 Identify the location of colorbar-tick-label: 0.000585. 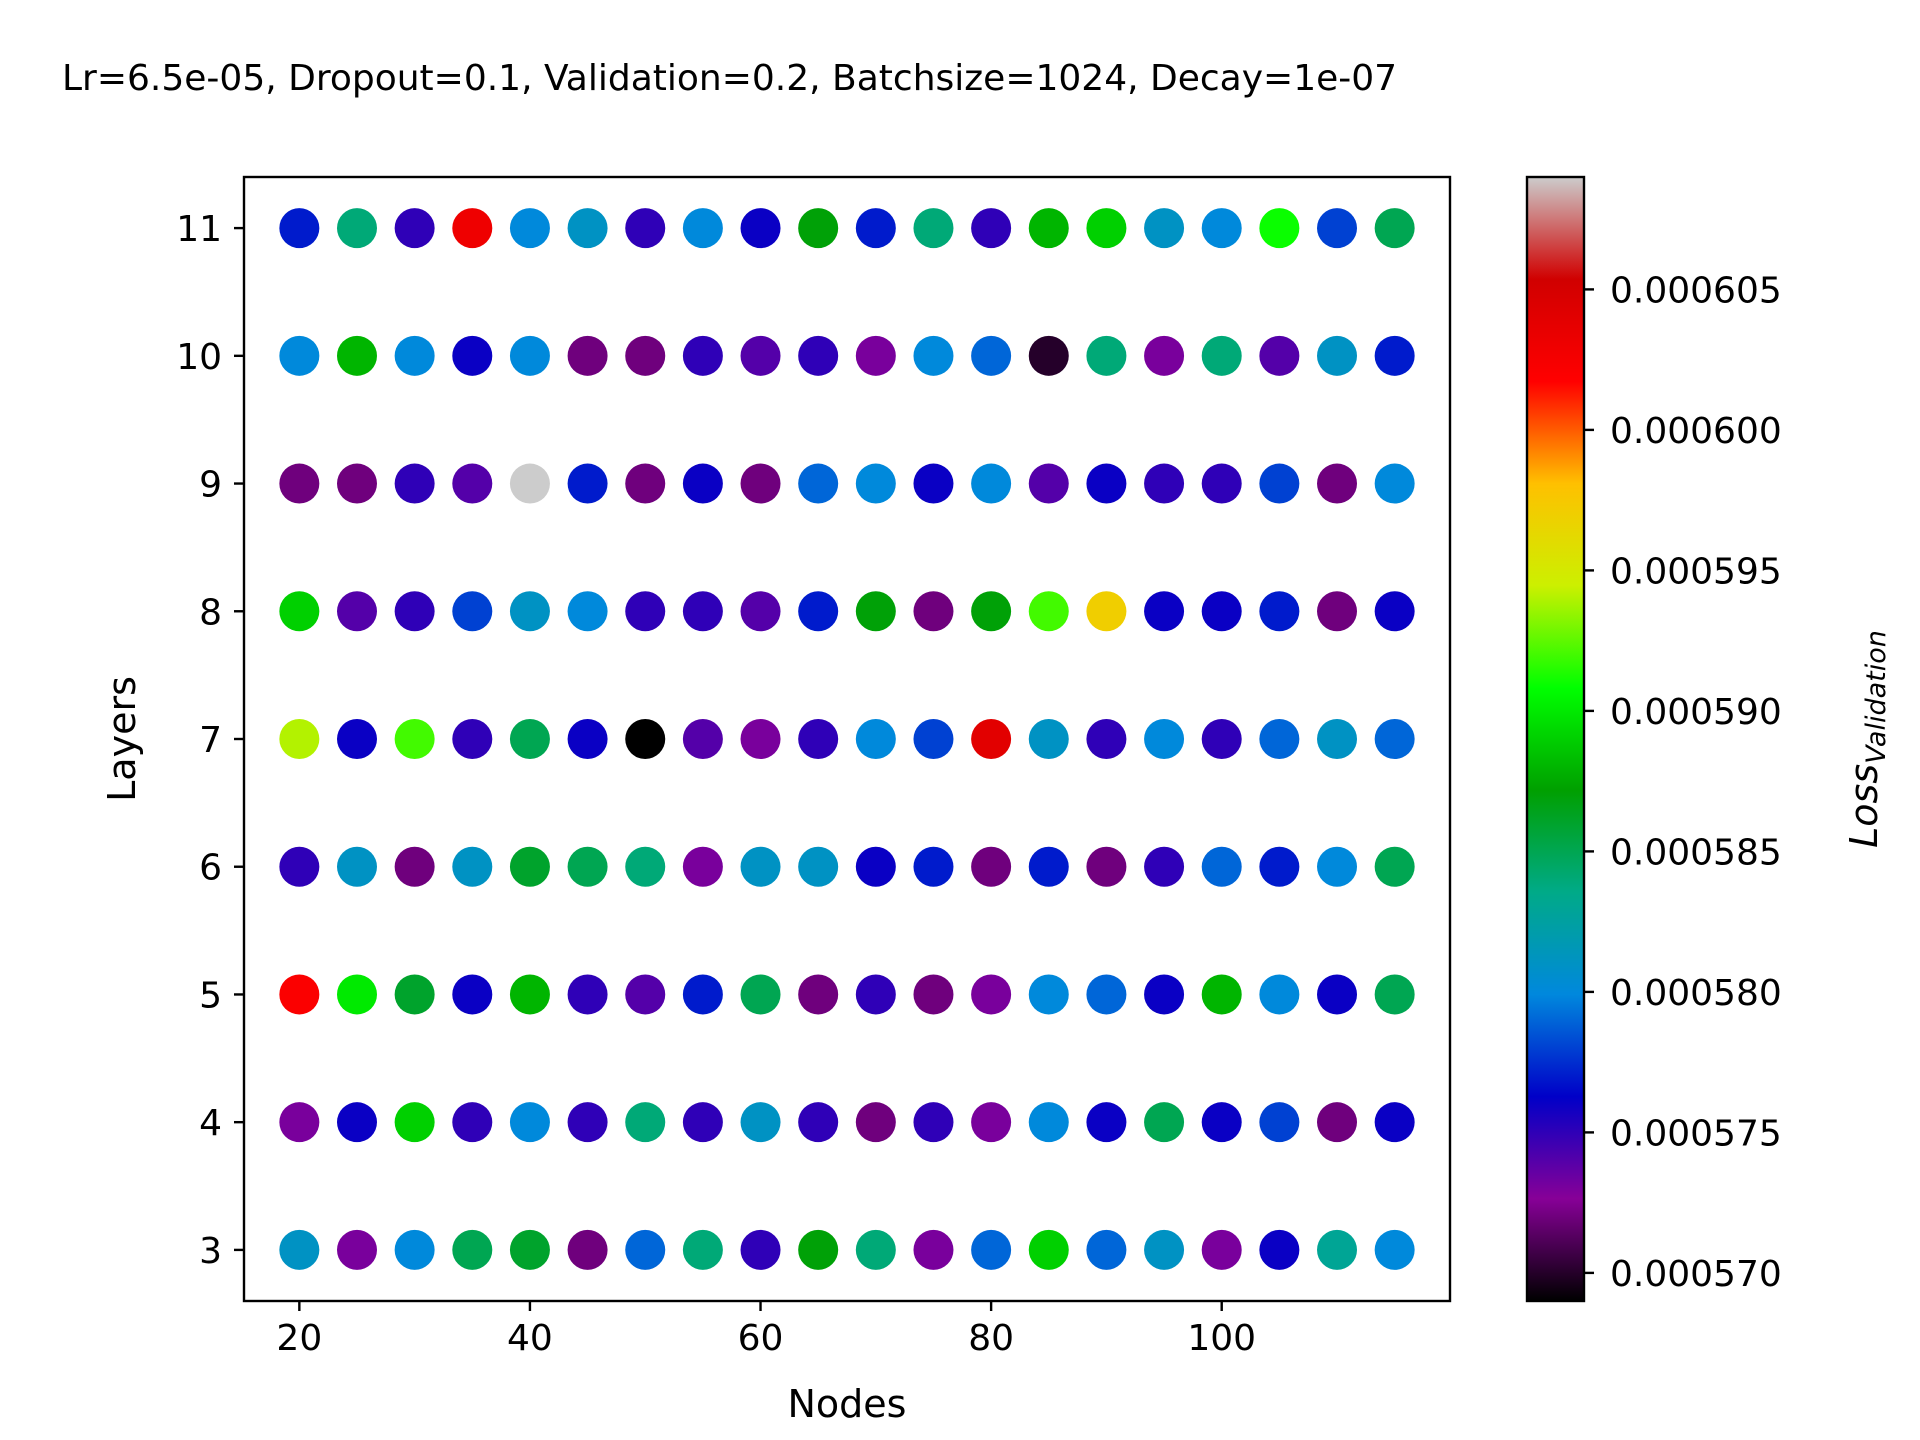
(1696, 852).